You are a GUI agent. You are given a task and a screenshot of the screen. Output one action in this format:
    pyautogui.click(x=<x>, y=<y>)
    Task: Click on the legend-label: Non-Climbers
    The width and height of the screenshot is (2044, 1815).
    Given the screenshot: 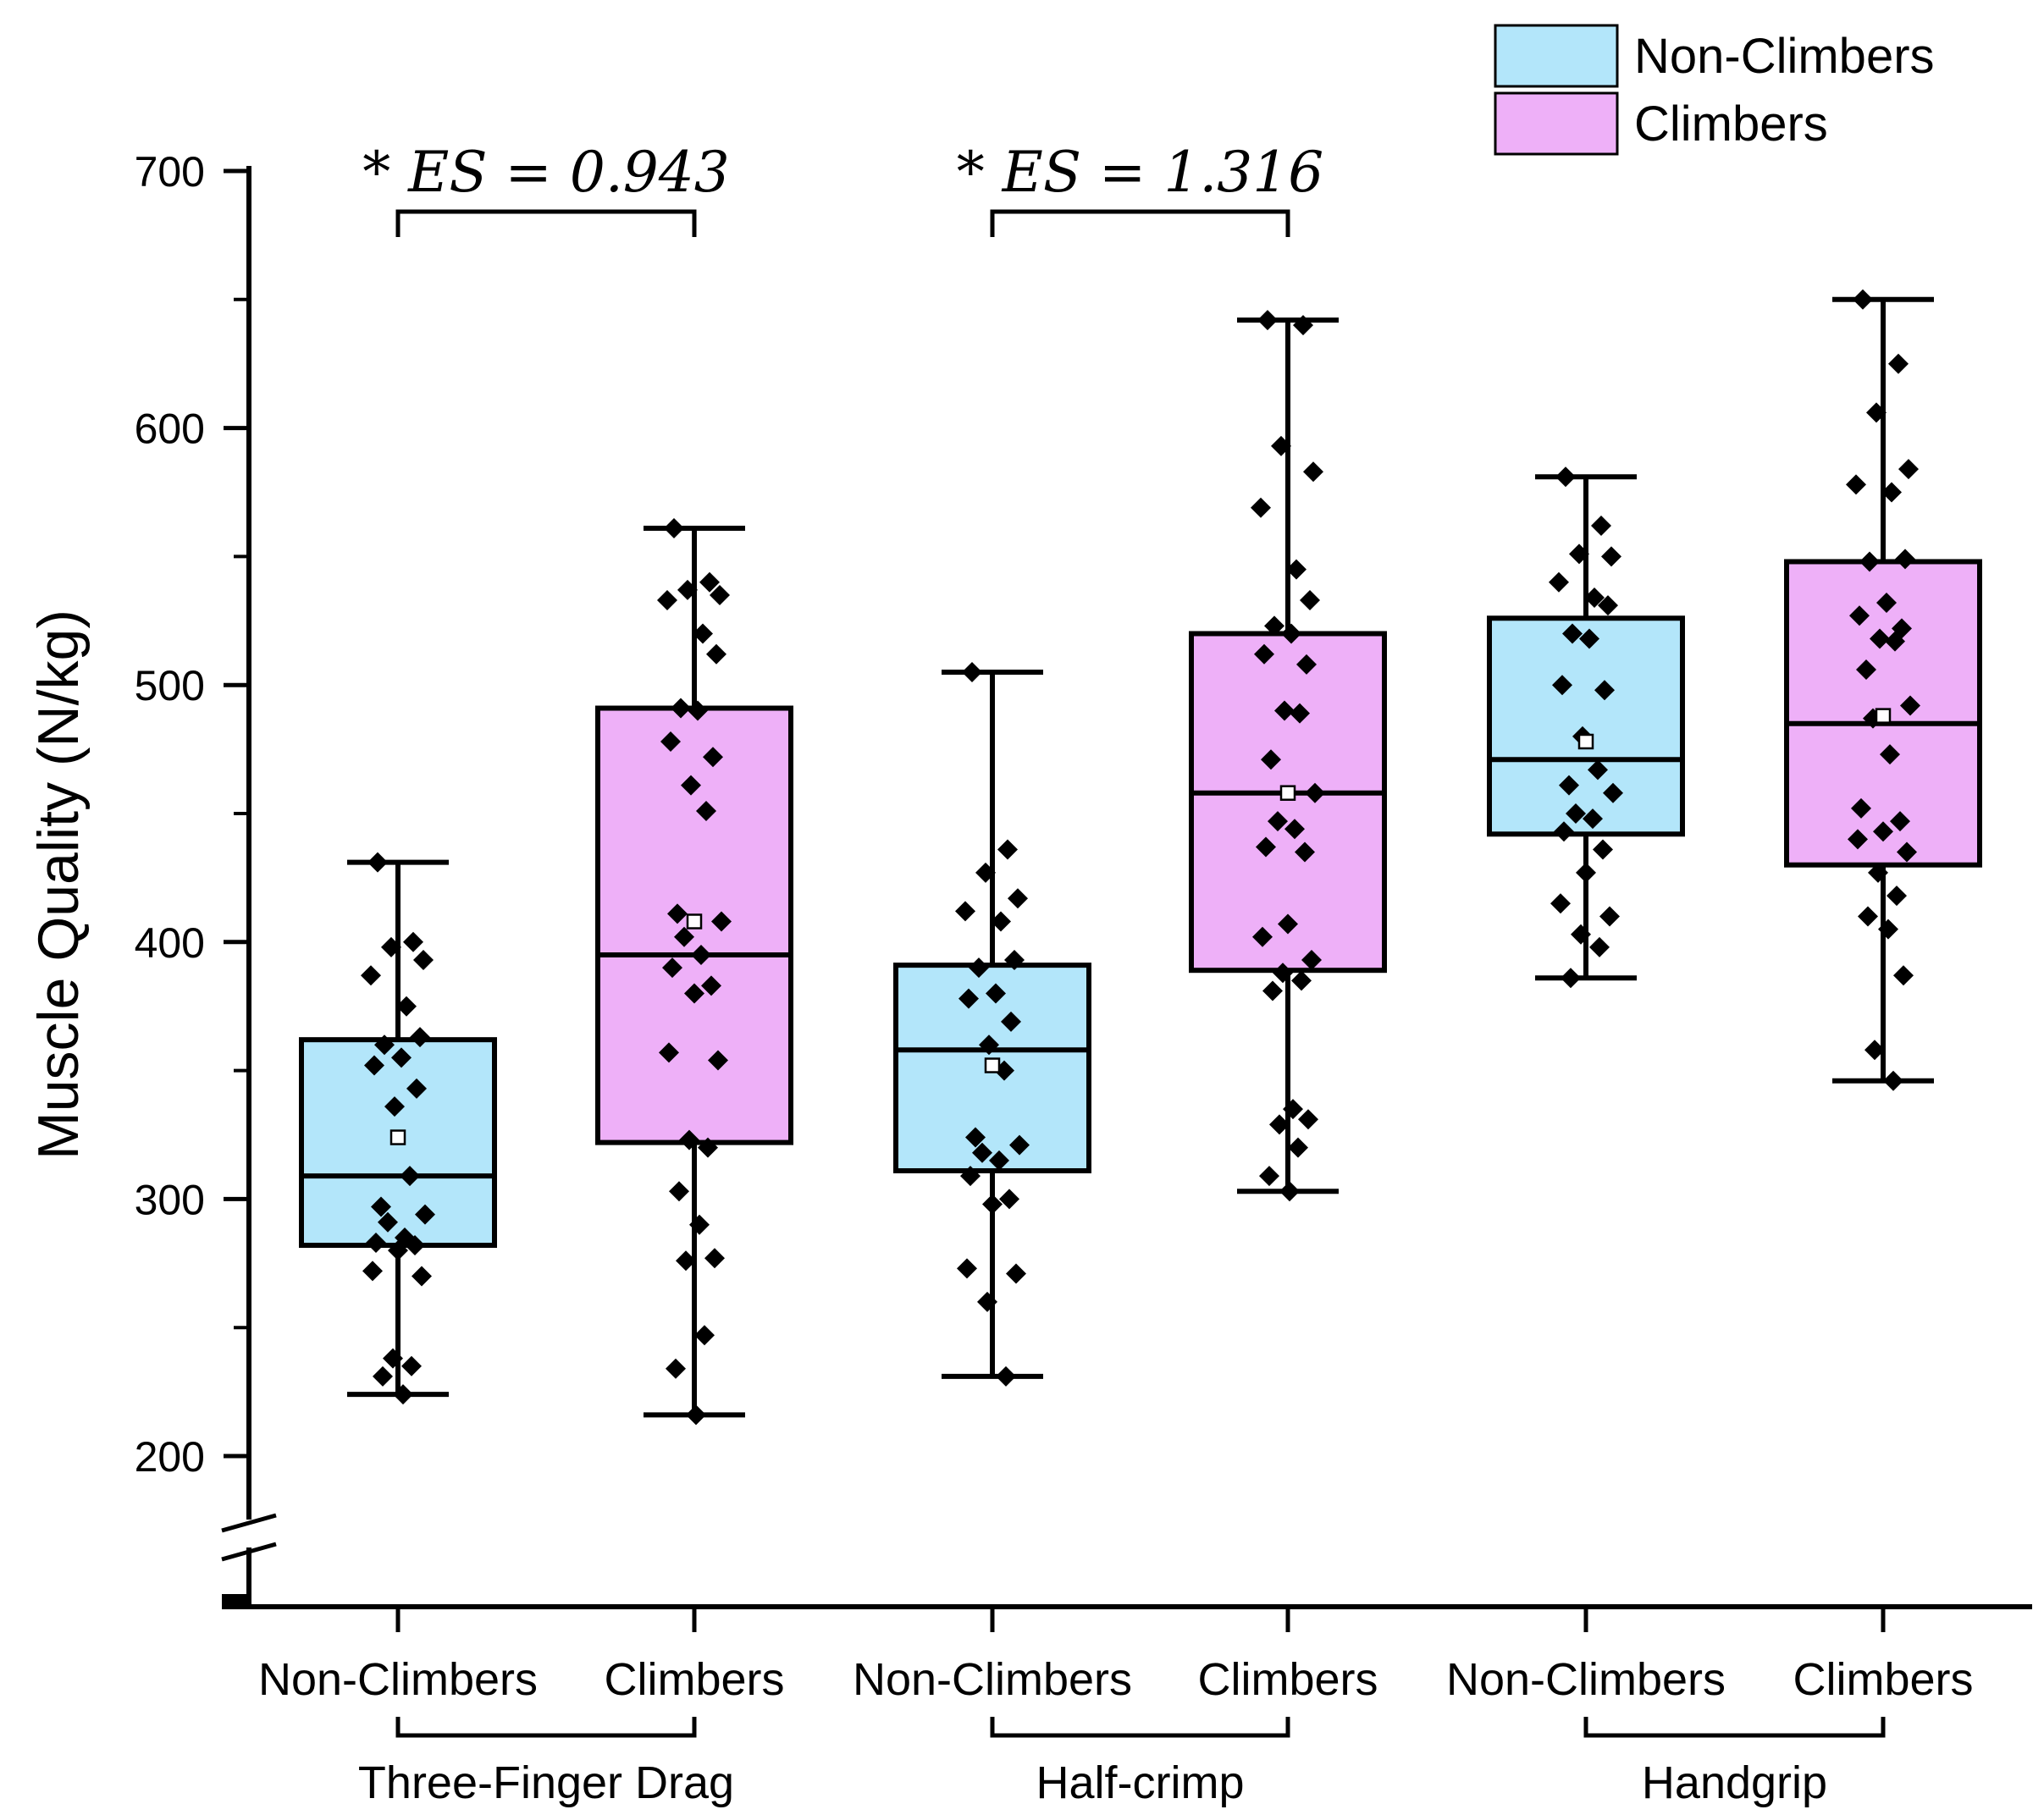 What is the action you would take?
    pyautogui.click(x=1784, y=57)
    